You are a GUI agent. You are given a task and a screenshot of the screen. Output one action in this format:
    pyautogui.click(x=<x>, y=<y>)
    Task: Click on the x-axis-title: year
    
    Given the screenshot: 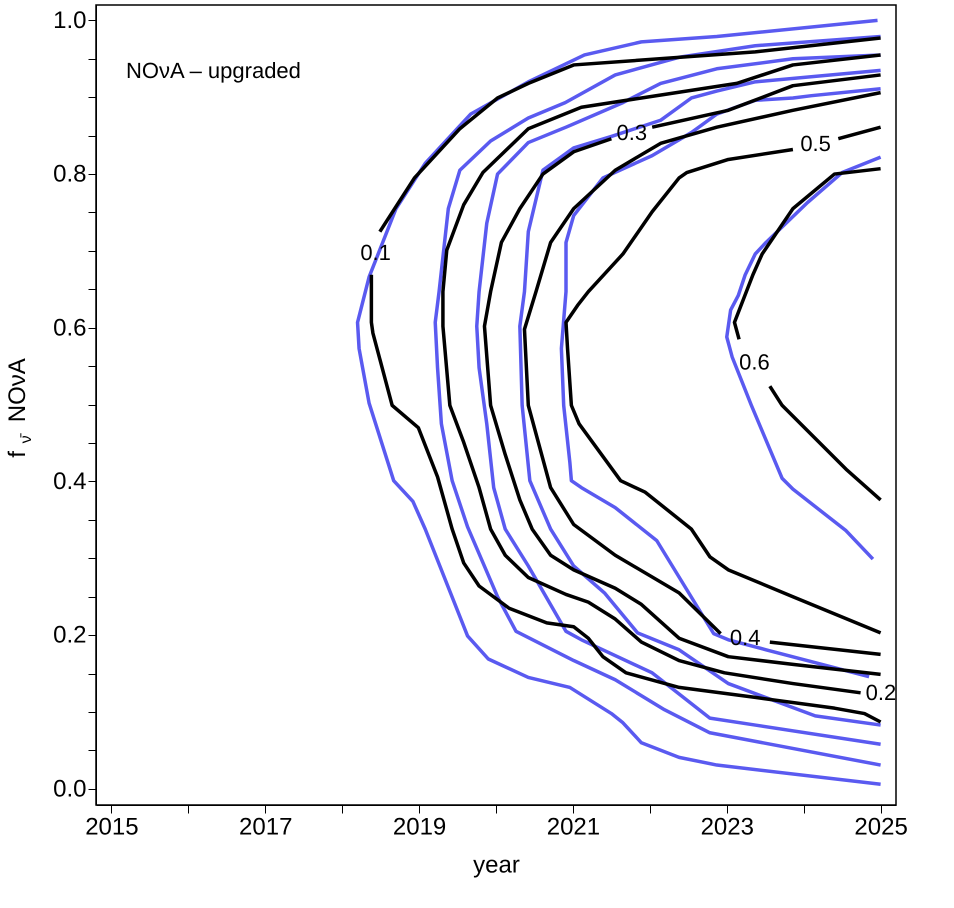 What is the action you would take?
    pyautogui.click(x=496, y=865)
    